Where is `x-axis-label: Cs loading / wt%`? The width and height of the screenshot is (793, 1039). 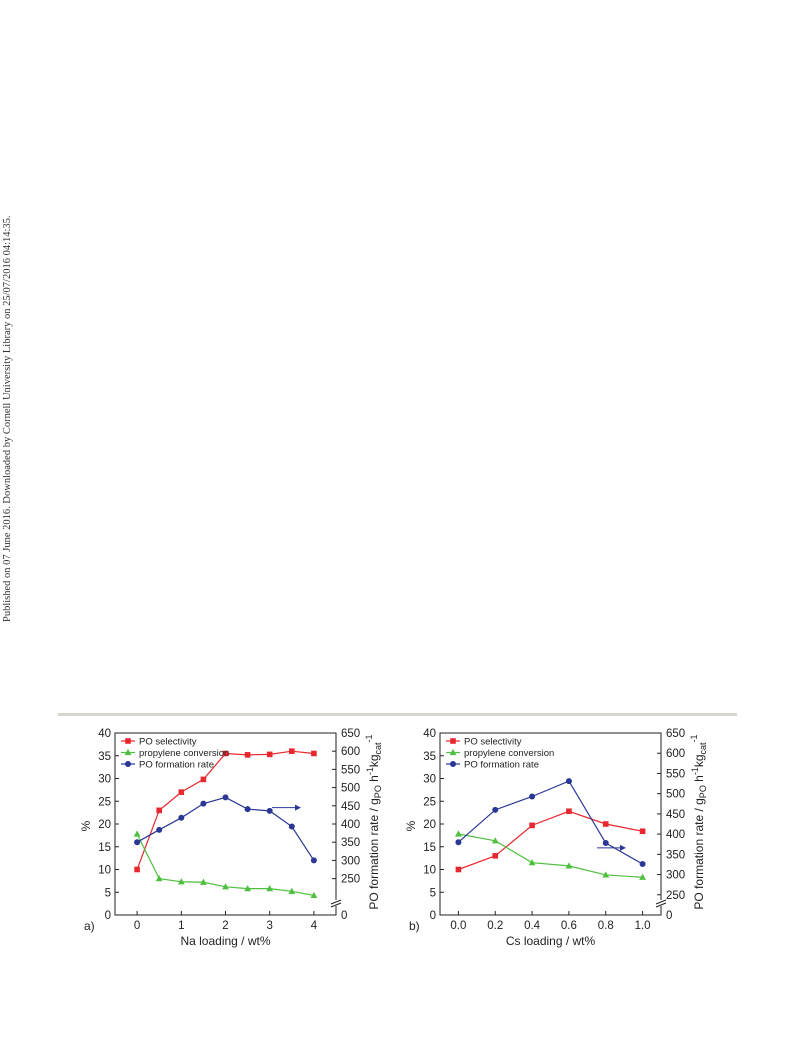 x-axis-label: Cs loading / wt% is located at coordinates (551, 941).